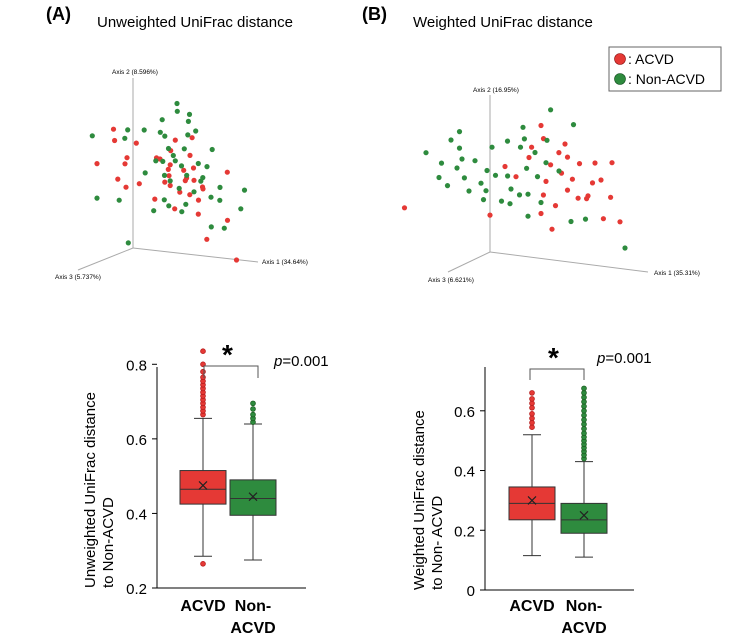 The image size is (750, 638). What do you see at coordinates (195, 22) in the screenshot?
I see `panel-a-title: Unweighted UniFrac distance` at bounding box center [195, 22].